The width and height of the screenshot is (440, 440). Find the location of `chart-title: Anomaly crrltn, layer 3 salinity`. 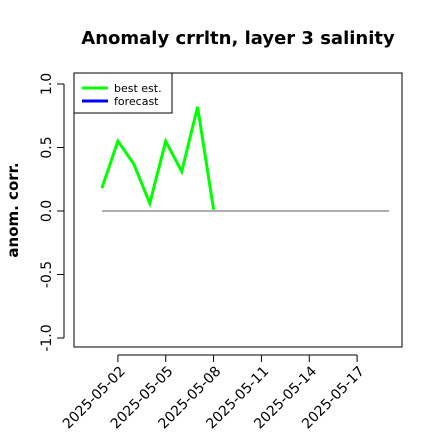

chart-title: Anomaly crrltn, layer 3 salinity is located at coordinates (238, 38).